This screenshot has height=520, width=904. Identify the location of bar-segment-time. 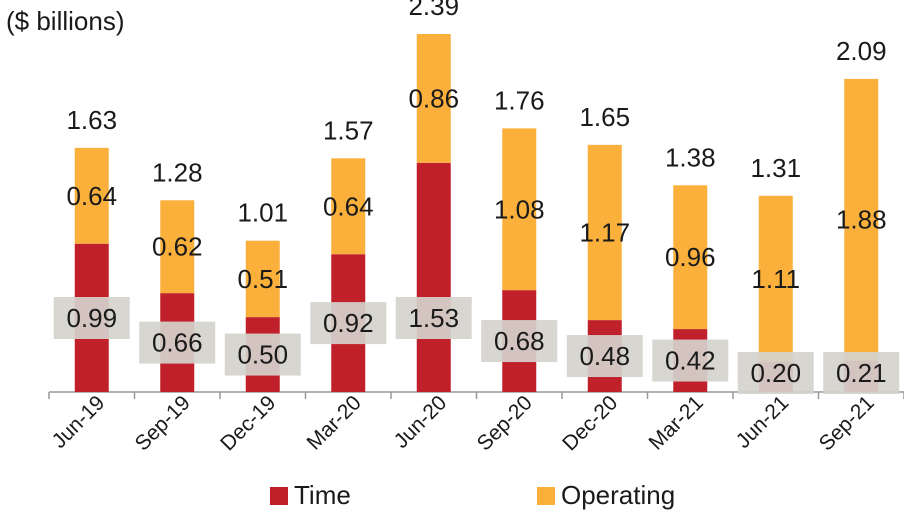
(433, 277).